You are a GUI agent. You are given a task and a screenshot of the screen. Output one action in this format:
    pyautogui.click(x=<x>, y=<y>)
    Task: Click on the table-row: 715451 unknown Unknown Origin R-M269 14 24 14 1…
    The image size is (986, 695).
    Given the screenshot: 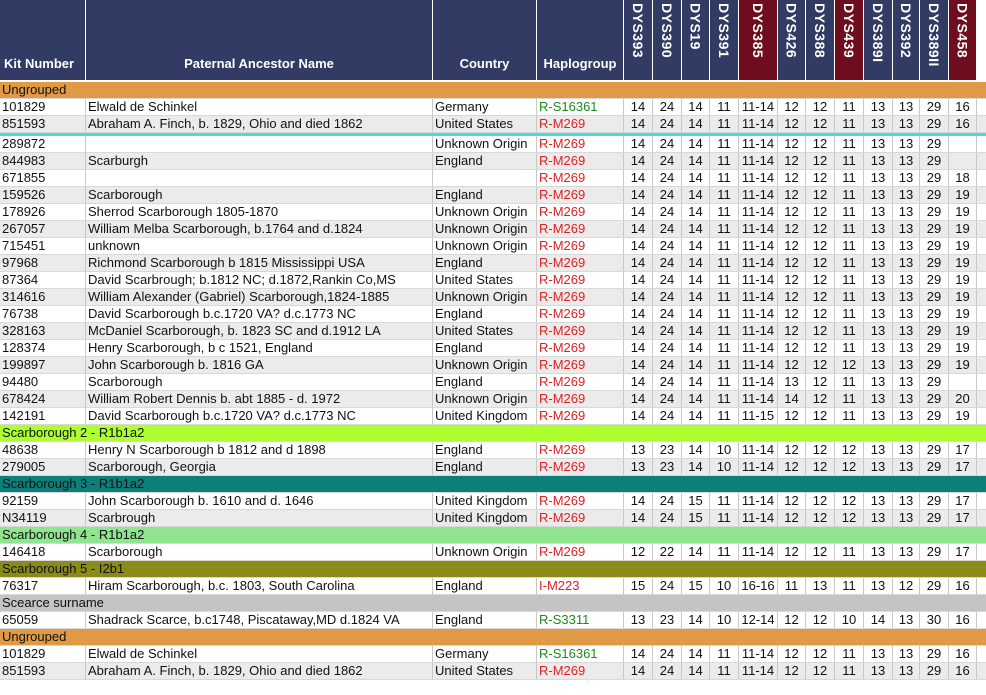 What is the action you would take?
    pyautogui.click(x=493, y=246)
    